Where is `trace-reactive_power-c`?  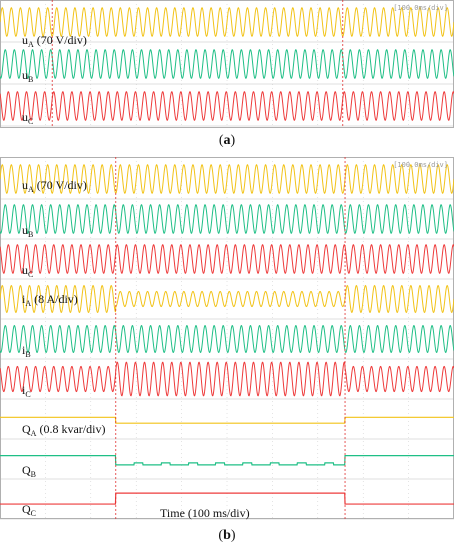 trace-reactive_power-c is located at coordinates (227, 498).